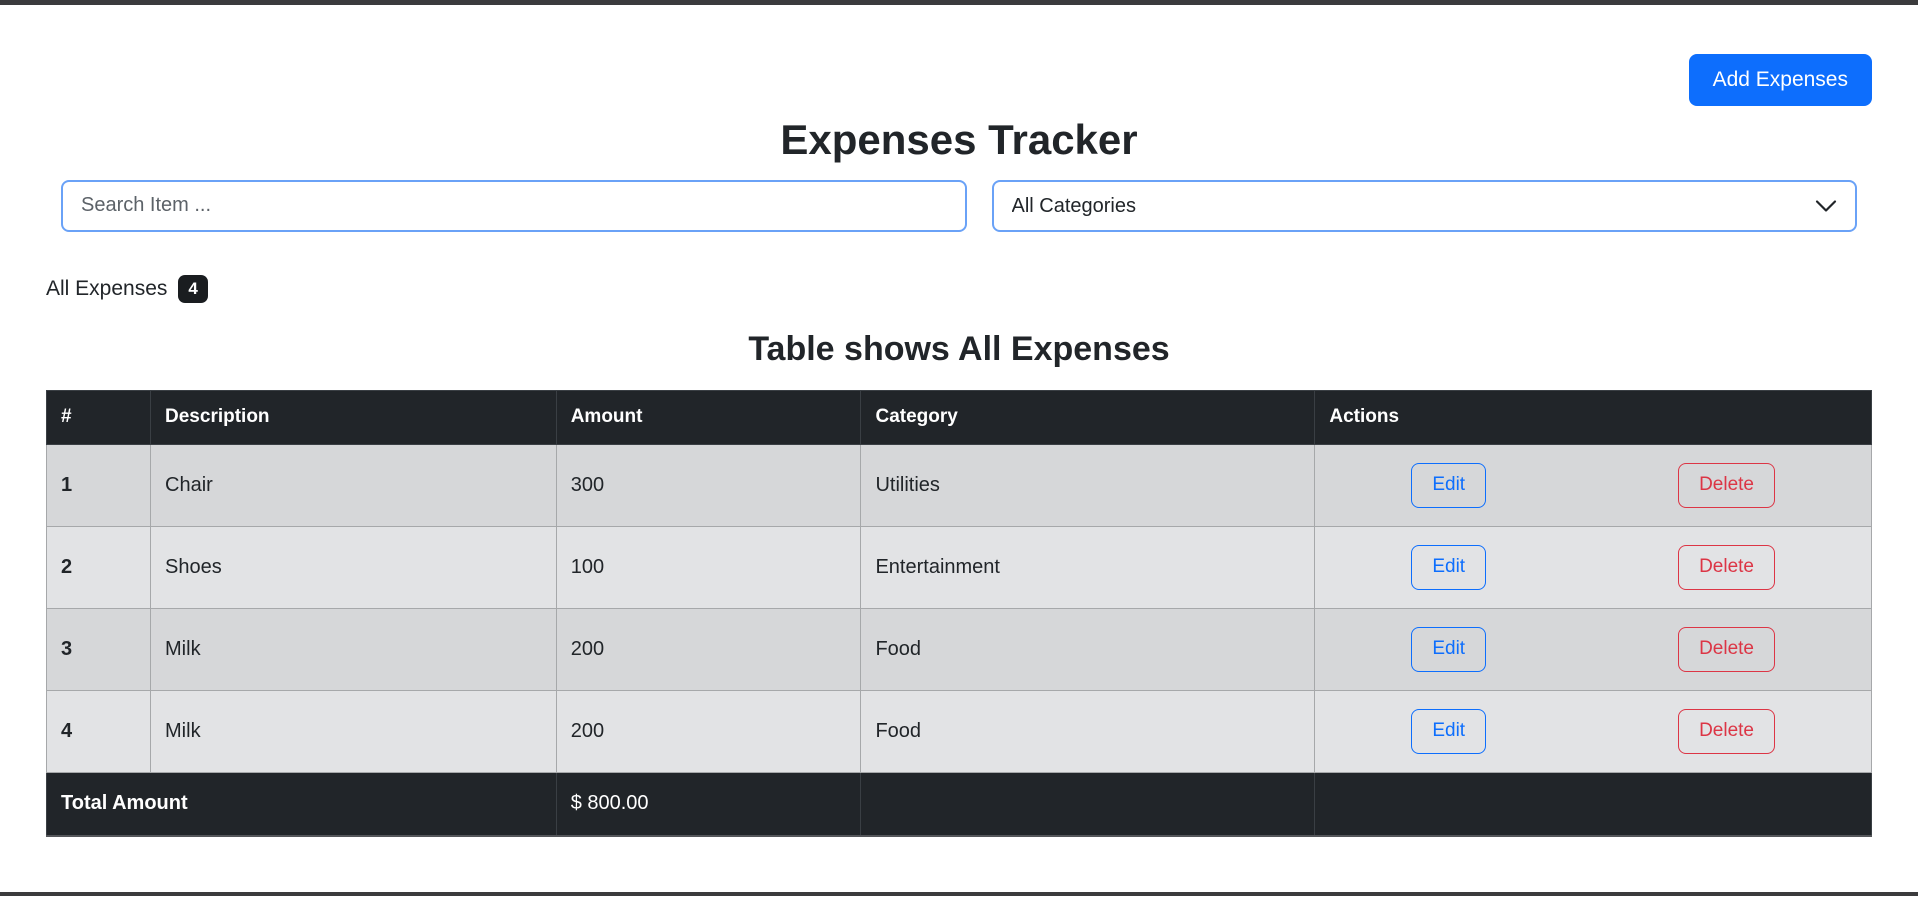 This screenshot has width=1918, height=901. I want to click on window-frame-bottom, so click(959, 894).